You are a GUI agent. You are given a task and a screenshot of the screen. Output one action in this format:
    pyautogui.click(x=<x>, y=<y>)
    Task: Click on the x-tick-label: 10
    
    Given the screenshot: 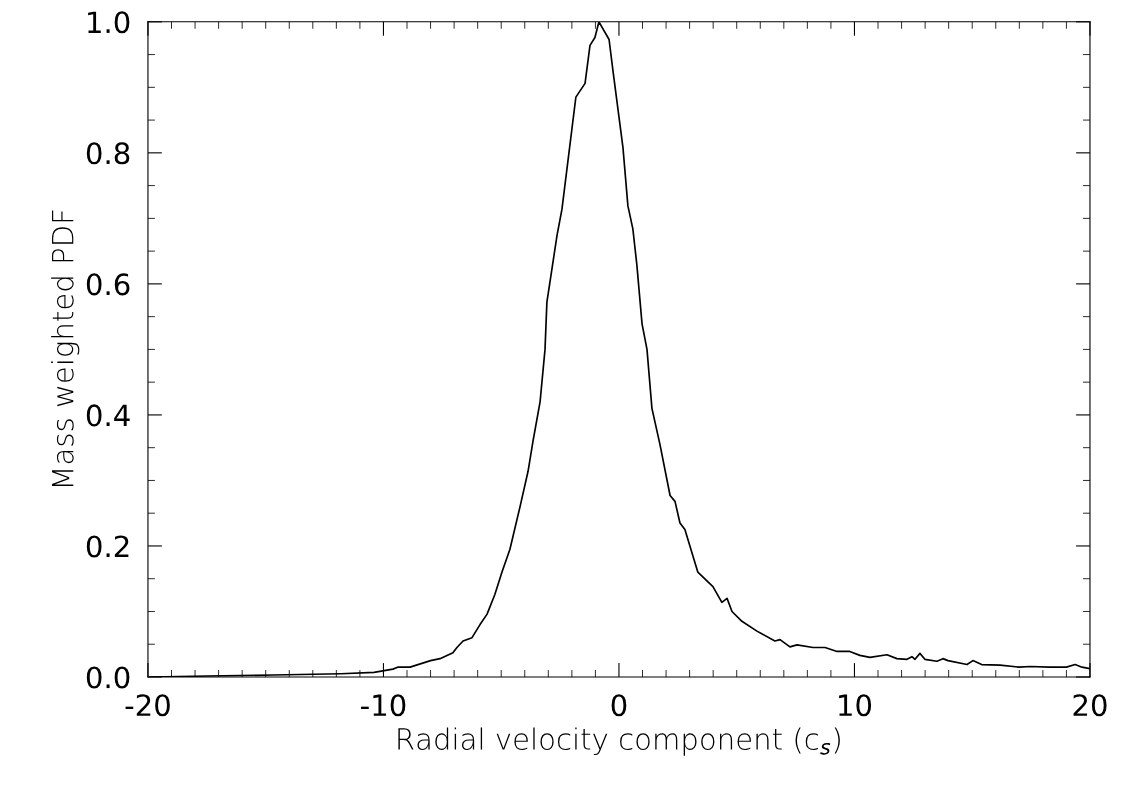 What is the action you would take?
    pyautogui.click(x=855, y=705)
    